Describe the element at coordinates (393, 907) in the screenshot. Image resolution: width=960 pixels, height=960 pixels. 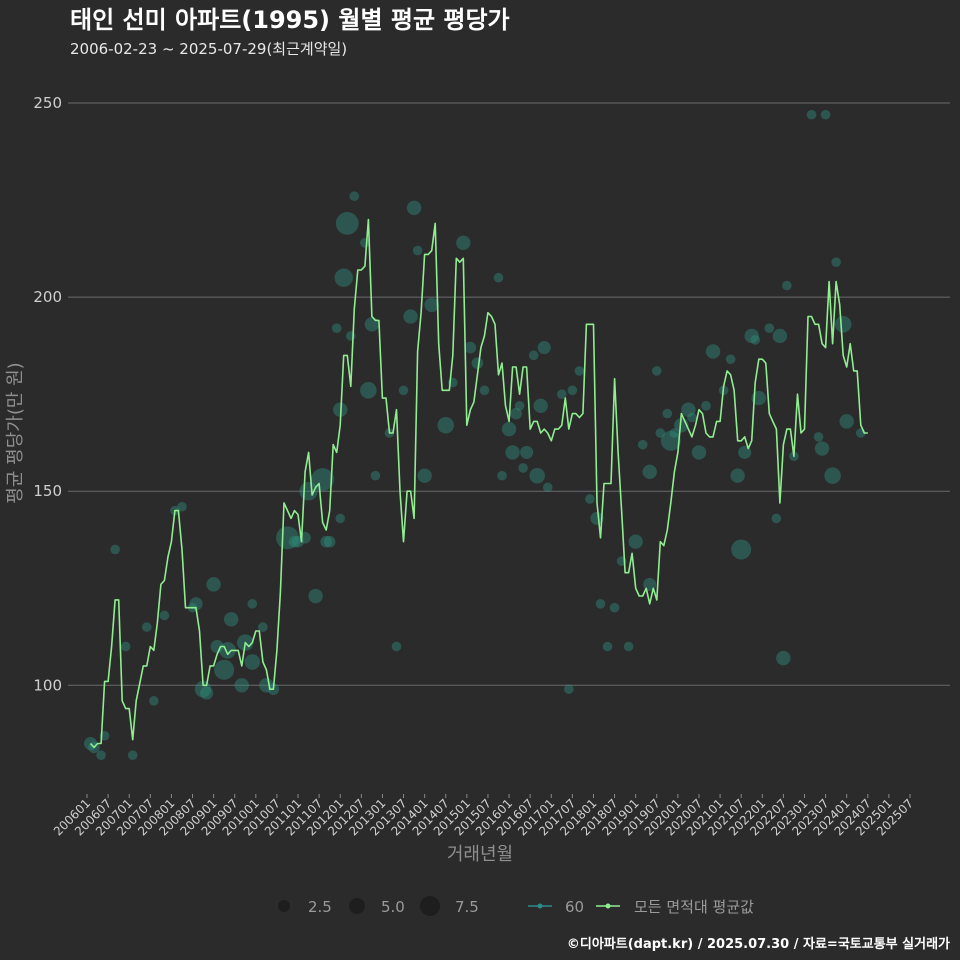
I see `legend-size-label-medium: 5.0` at that location.